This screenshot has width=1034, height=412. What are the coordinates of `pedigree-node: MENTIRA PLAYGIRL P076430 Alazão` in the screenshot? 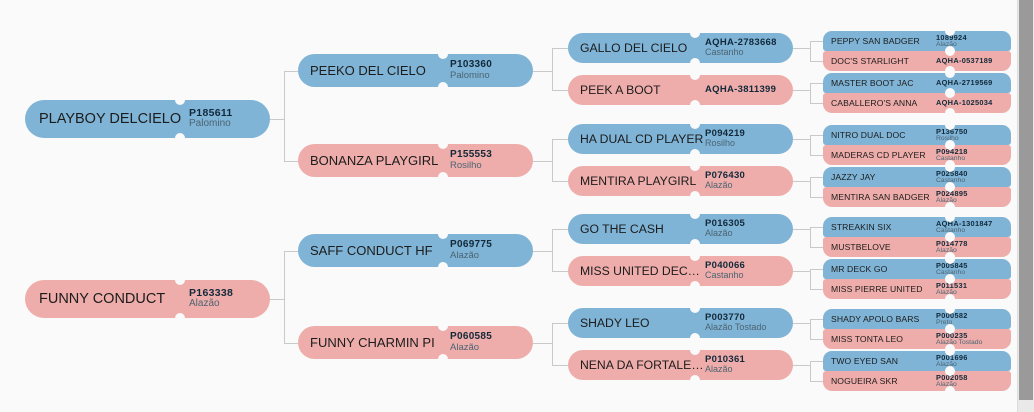 It's located at (680, 181).